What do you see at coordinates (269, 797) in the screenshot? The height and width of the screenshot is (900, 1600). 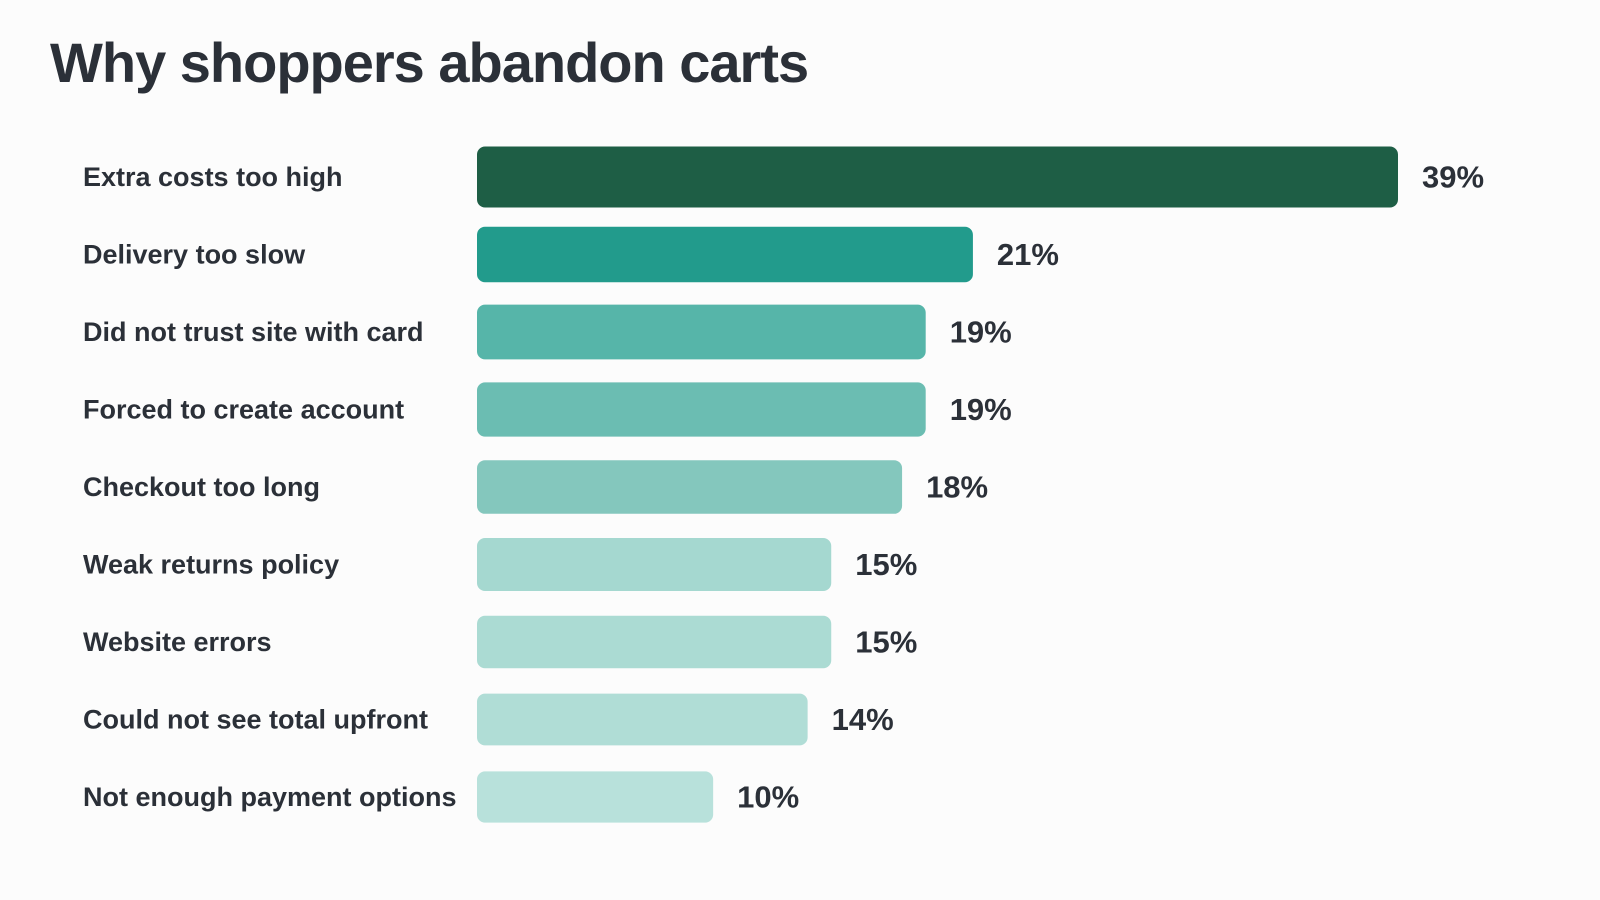 I see `category-label: Not enough payment options` at bounding box center [269, 797].